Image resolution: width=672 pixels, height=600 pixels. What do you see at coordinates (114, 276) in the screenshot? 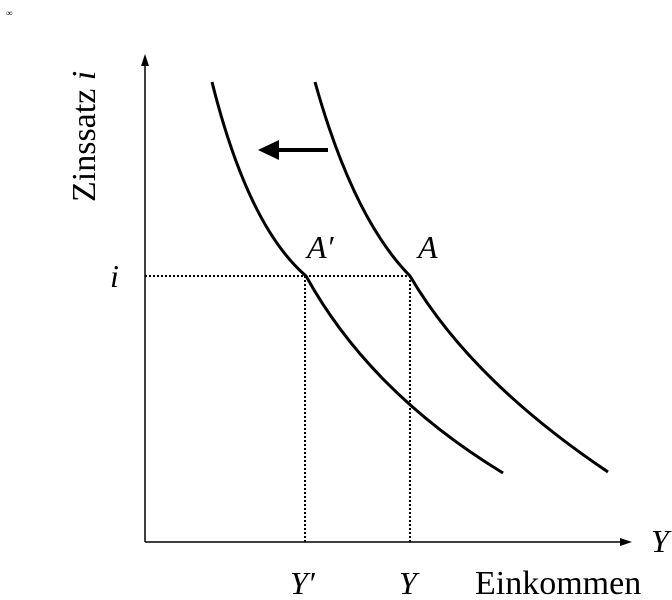
I see `interest-rate-tick-label: i` at bounding box center [114, 276].